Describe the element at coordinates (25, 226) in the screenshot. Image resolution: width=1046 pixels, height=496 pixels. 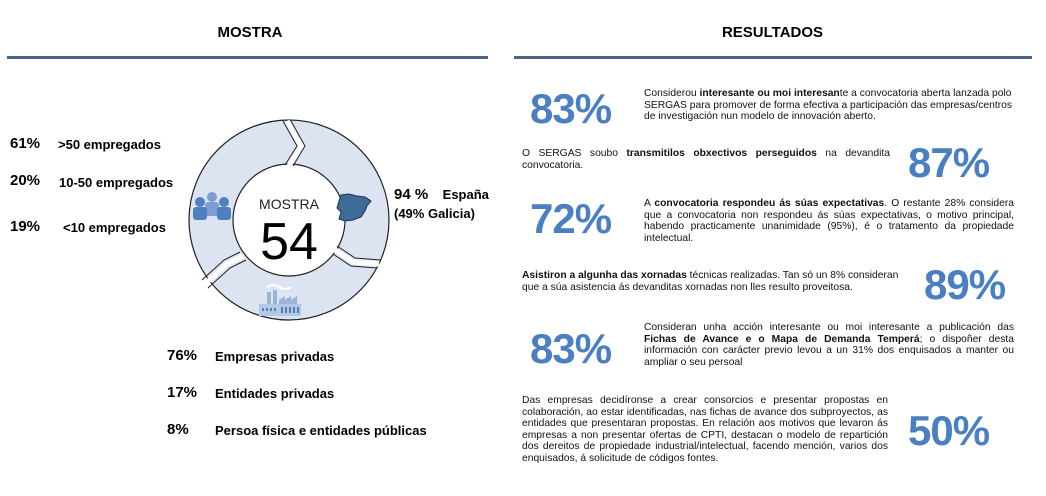
I see `stat-pct: 19%` at that location.